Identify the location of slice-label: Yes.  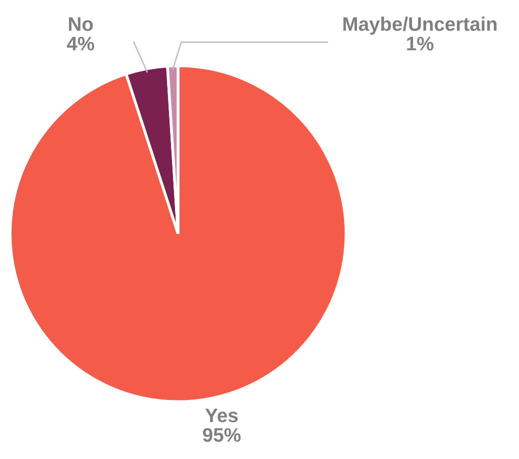
(221, 415).